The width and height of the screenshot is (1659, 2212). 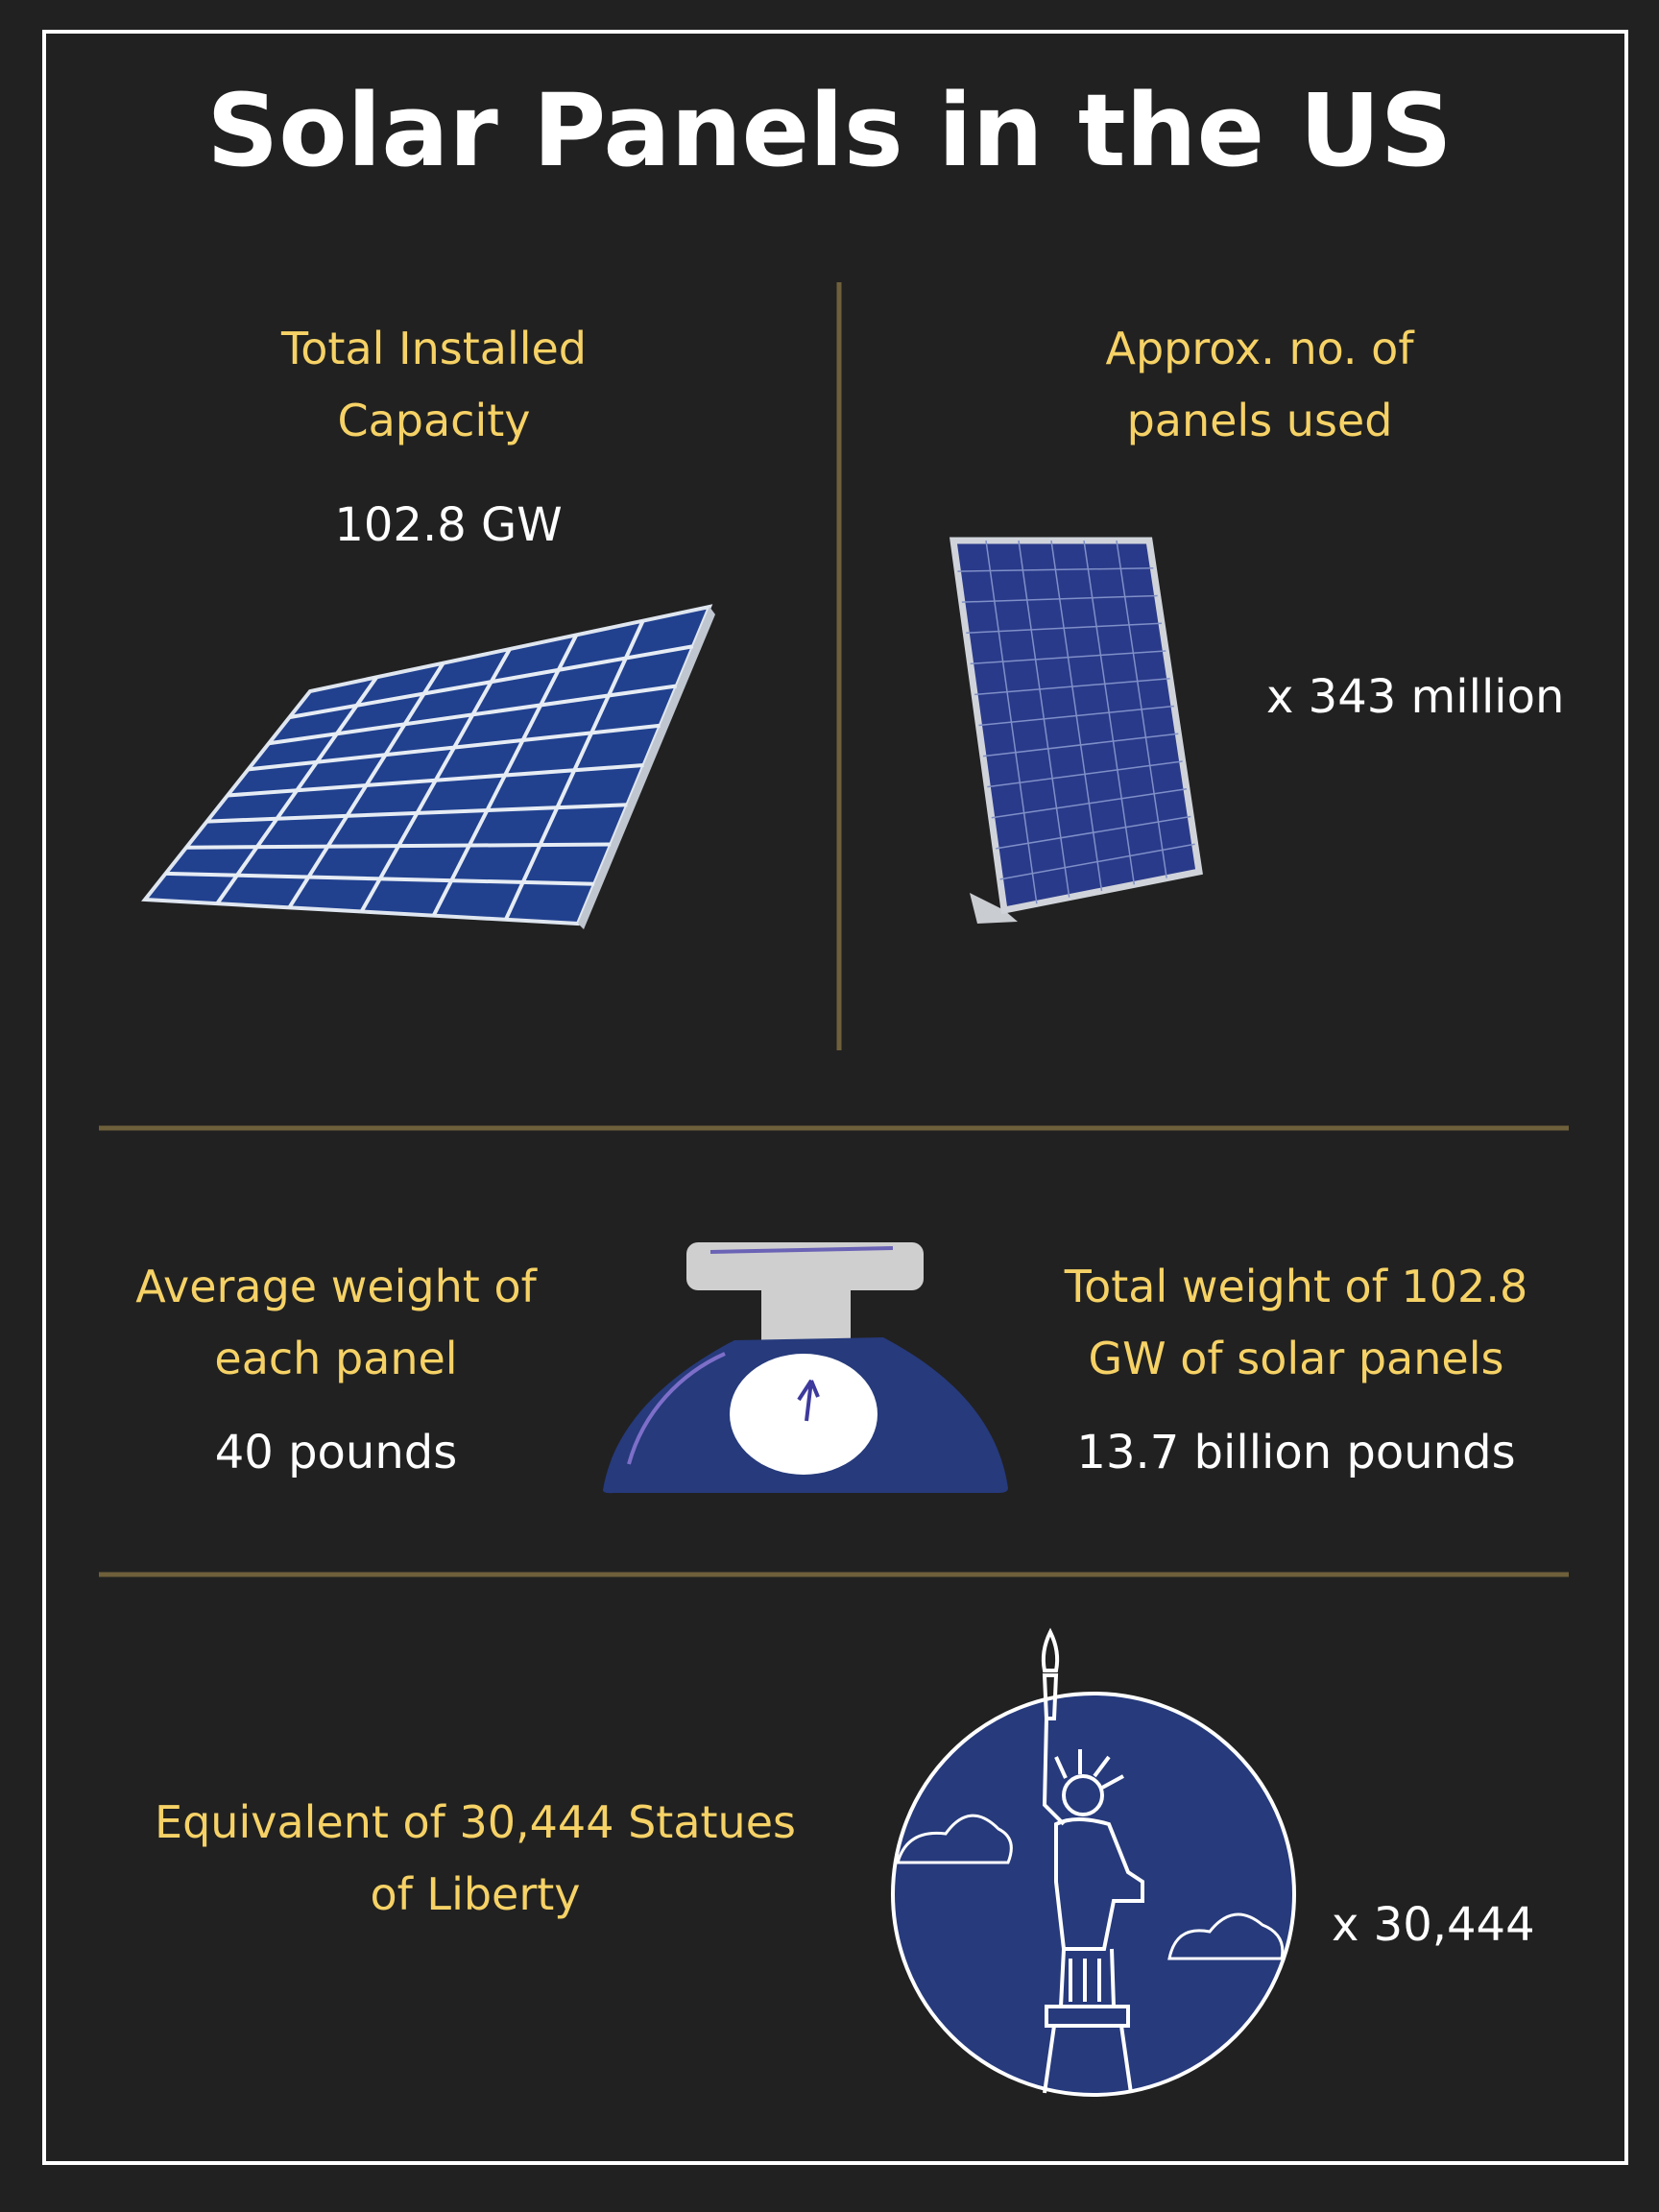 What do you see at coordinates (1259, 348) in the screenshot?
I see `heading-line: Approx. no. of` at bounding box center [1259, 348].